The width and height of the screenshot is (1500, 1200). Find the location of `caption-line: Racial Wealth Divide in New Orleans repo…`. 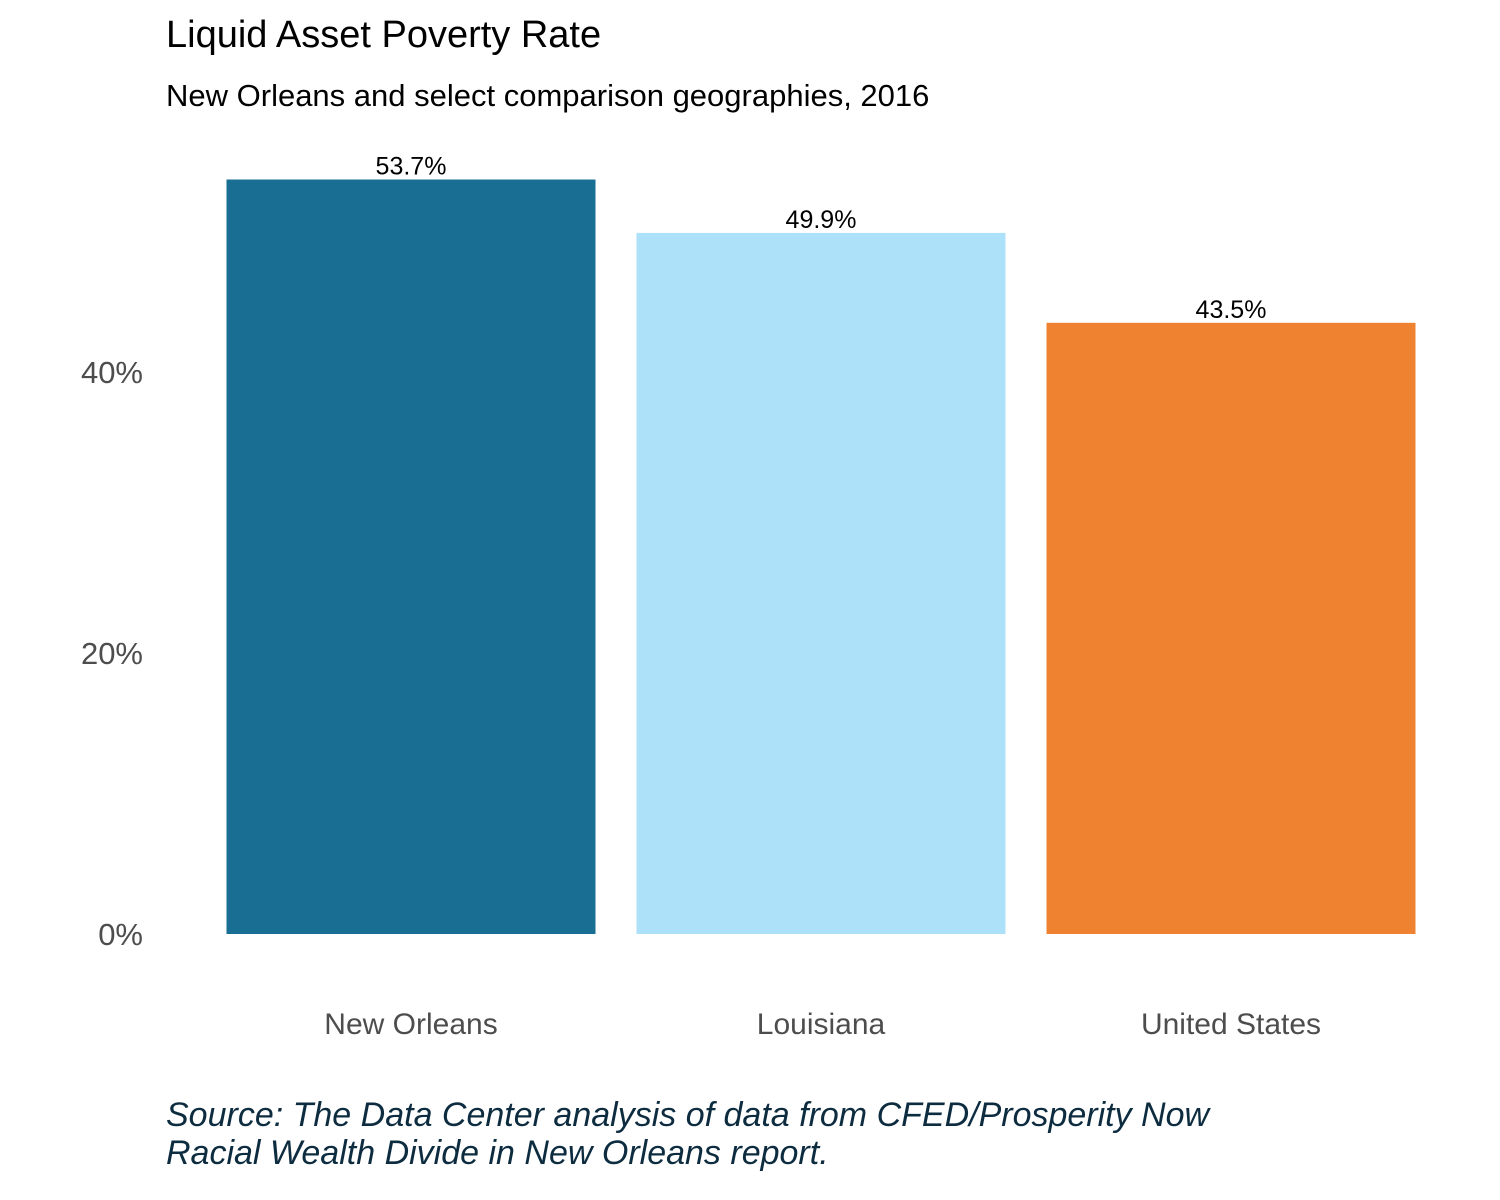

caption-line: Racial Wealth Divide in New Orleans repo… is located at coordinates (497, 1153).